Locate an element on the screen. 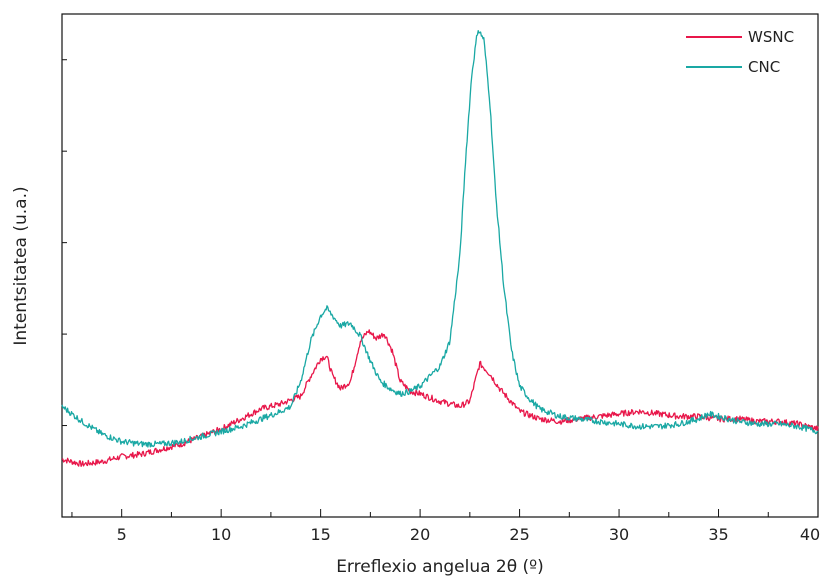 The image size is (832, 579). legend-label-wsnc: WSNC is located at coordinates (771, 37).